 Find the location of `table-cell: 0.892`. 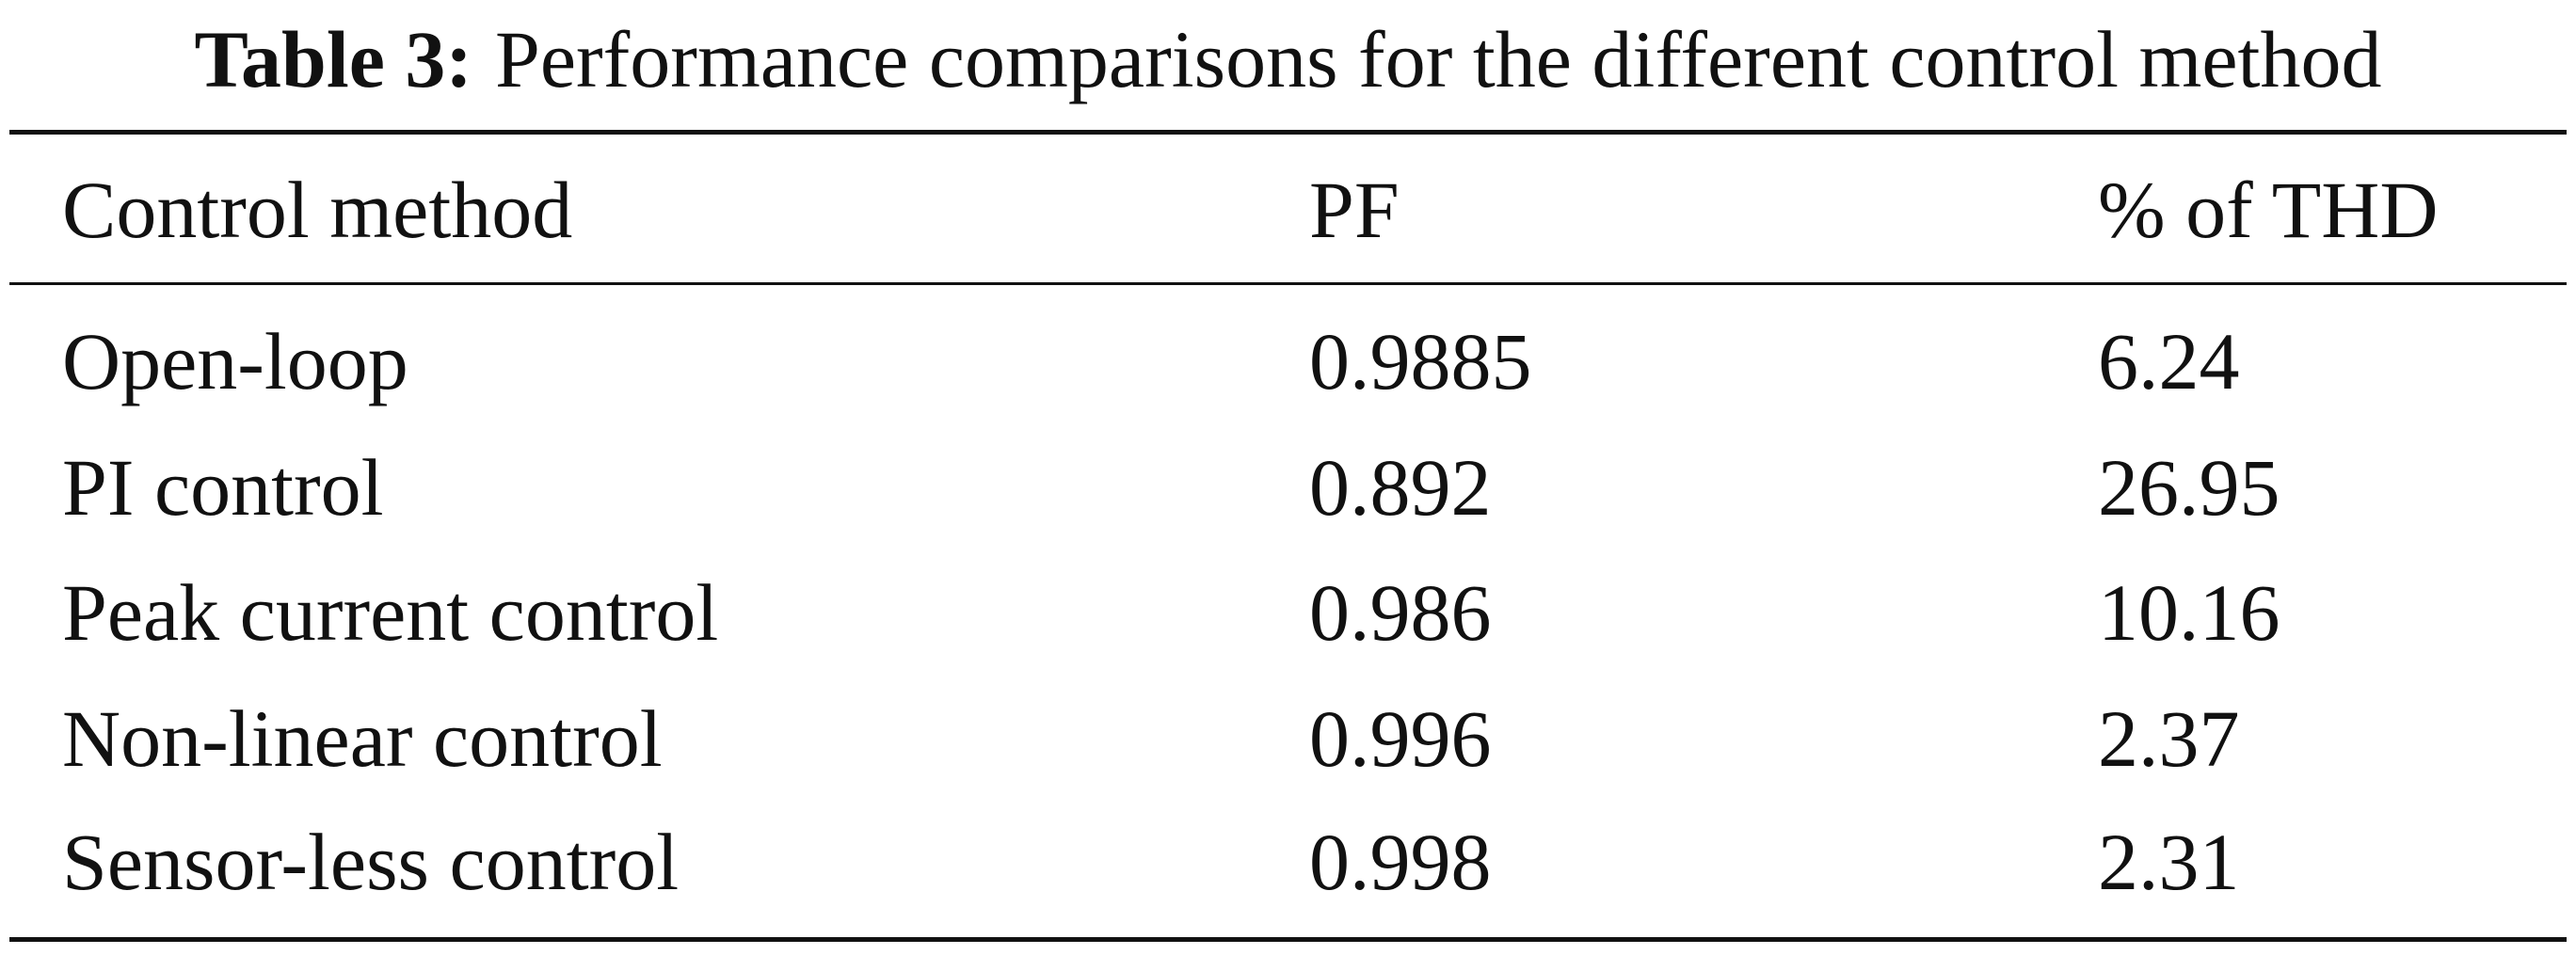

table-cell: 0.892 is located at coordinates (1400, 487).